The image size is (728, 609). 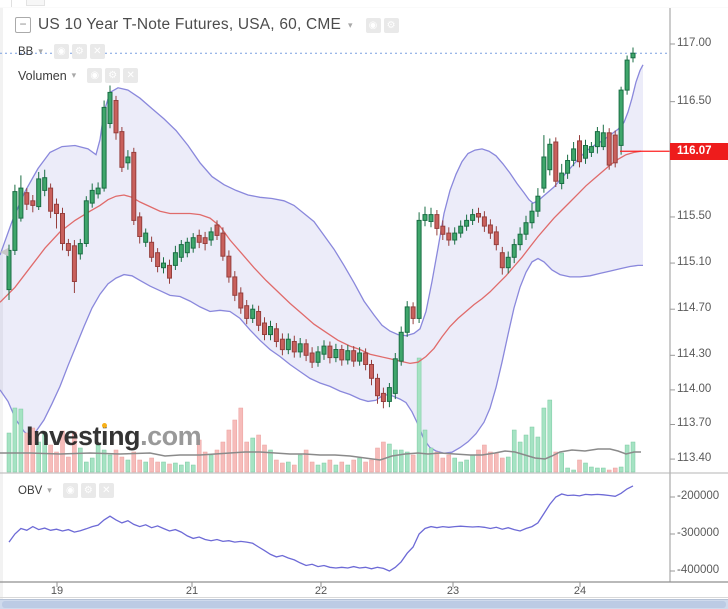 I want to click on indicator-label-obv: OBV, so click(x=30, y=490).